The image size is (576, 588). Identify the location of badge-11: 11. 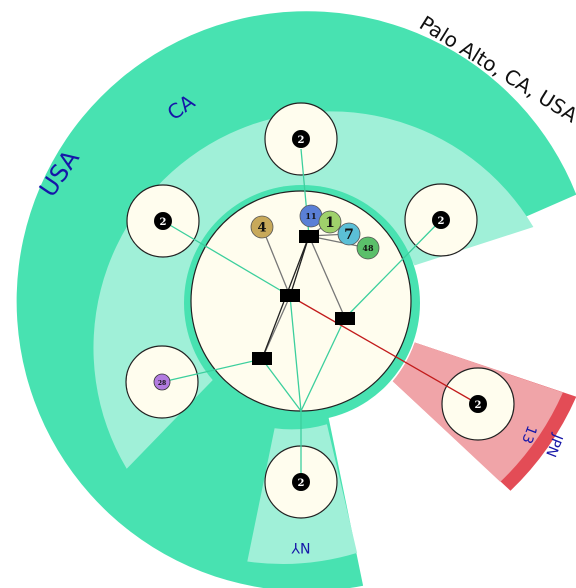
(311, 216).